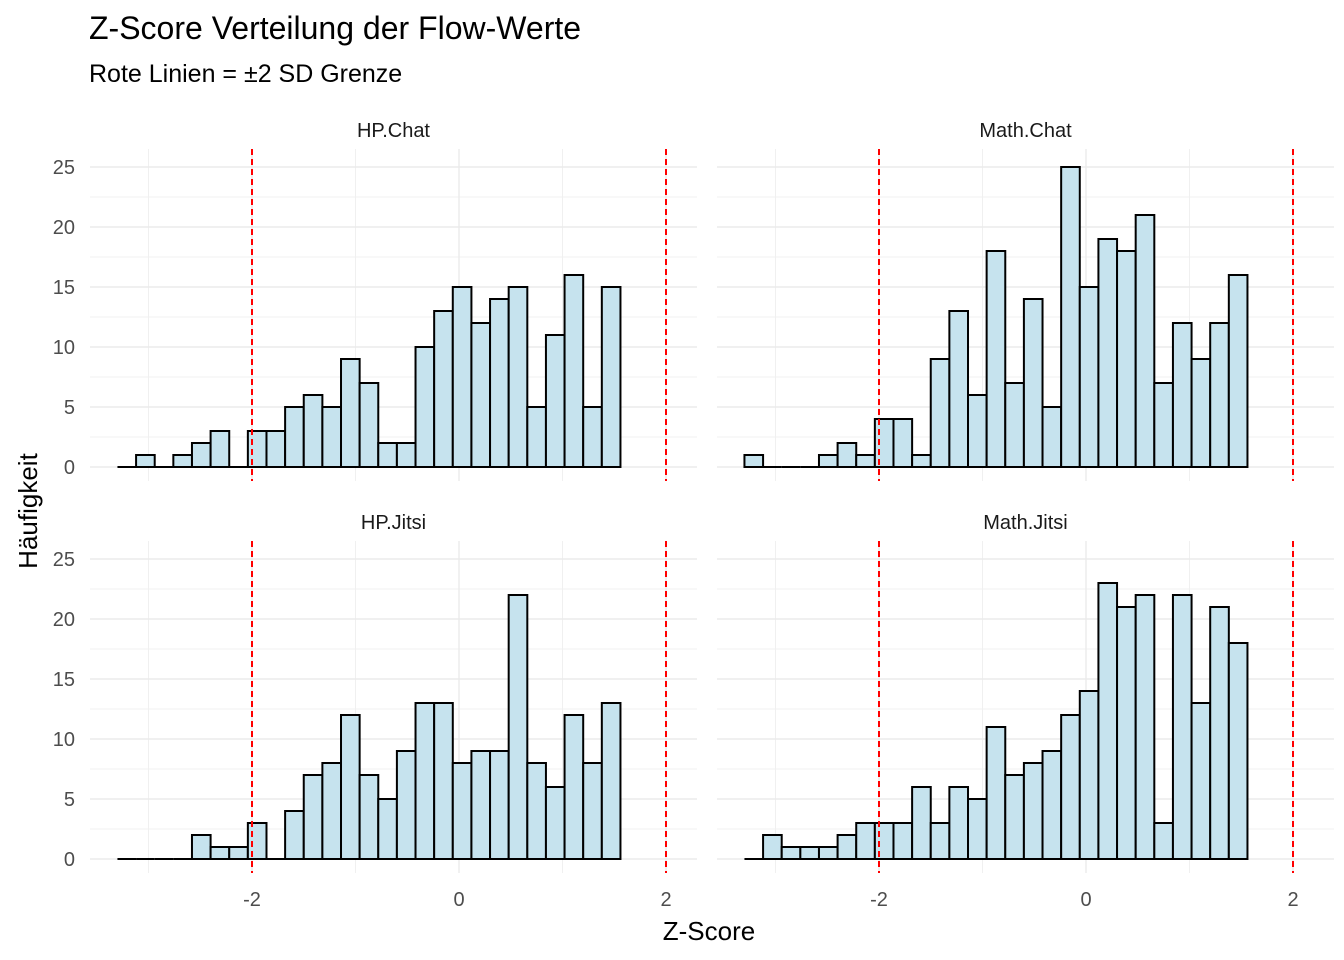  I want to click on chart-title: Z-Score Verteilung der Flow-Werte, so click(335, 28).